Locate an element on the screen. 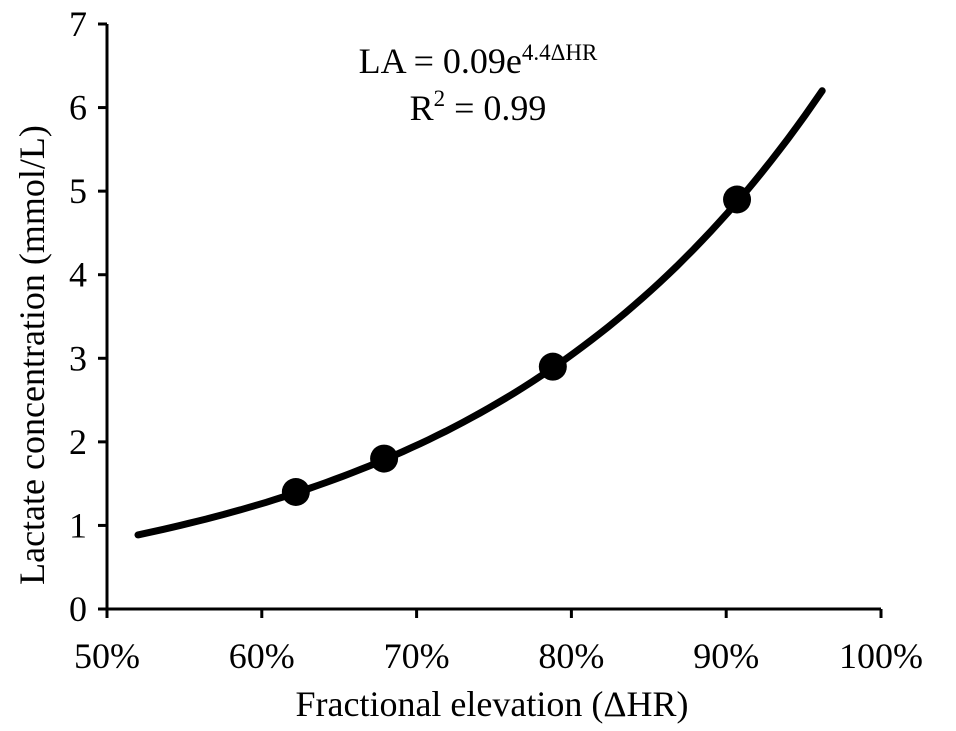  x-axis-ticks: 50% 60% 70% 80% 90% 100% is located at coordinates (498, 642).